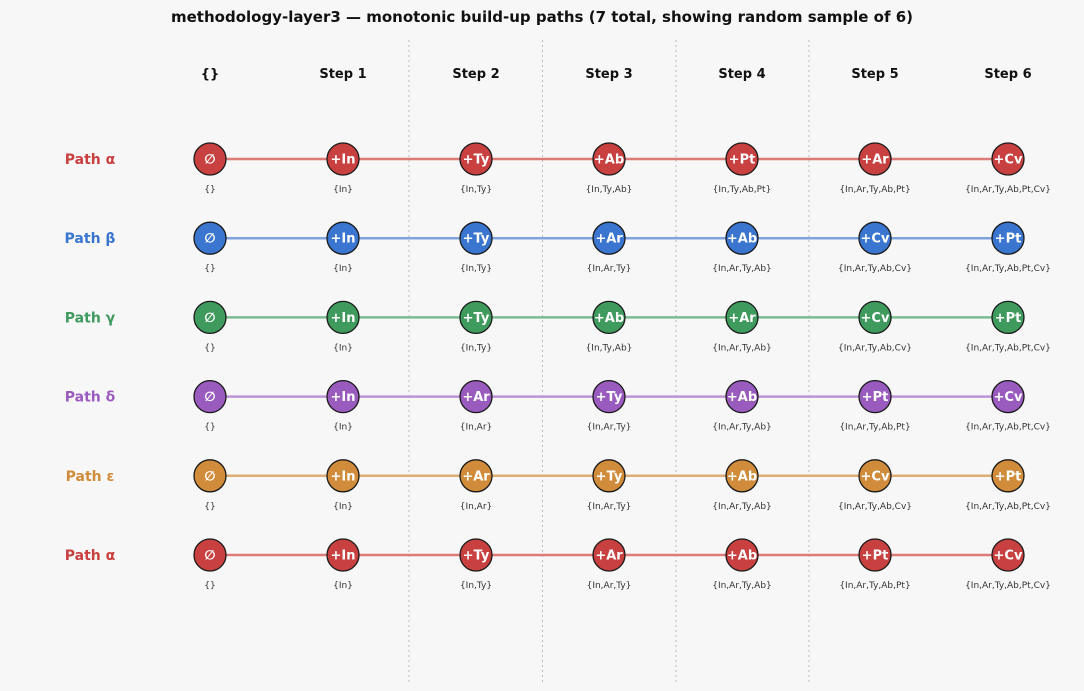 This screenshot has width=1084, height=691. Describe the element at coordinates (90, 239) in the screenshot. I see `path-label: Path β` at that location.